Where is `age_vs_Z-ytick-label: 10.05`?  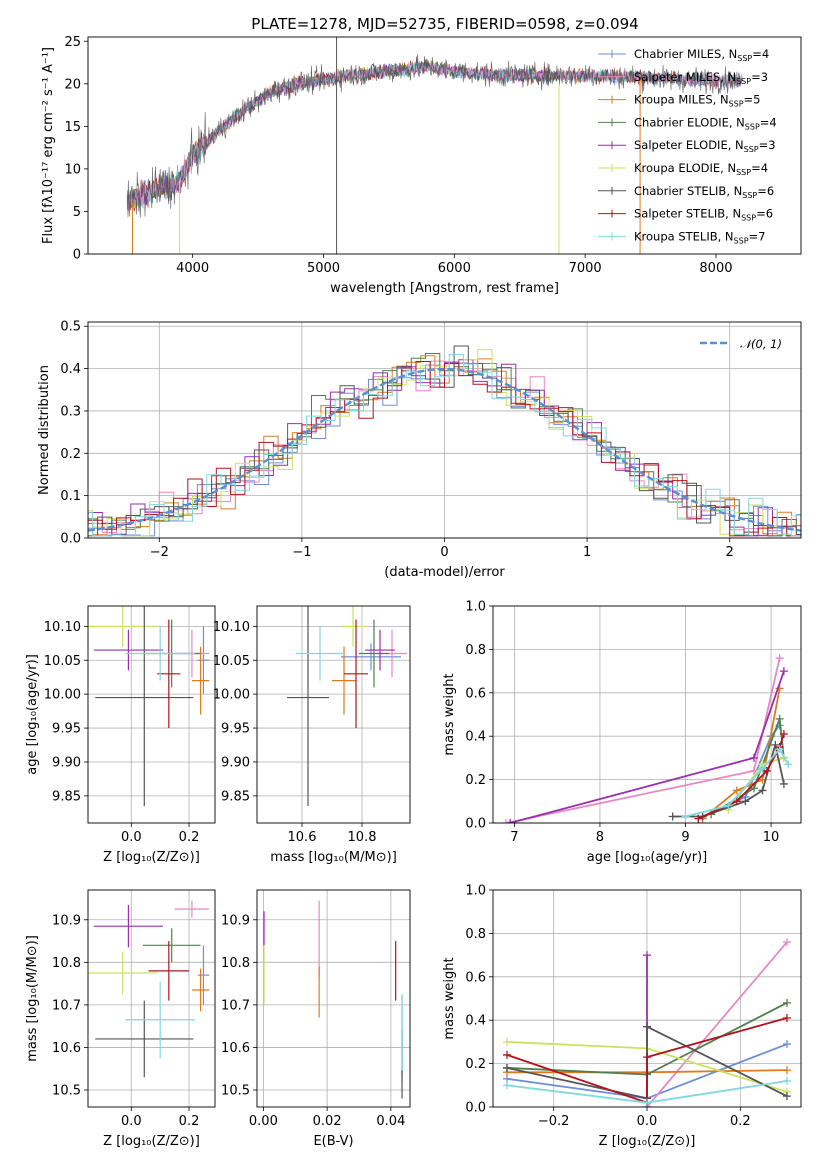 age_vs_Z-ytick-label: 10.05 is located at coordinates (62, 661).